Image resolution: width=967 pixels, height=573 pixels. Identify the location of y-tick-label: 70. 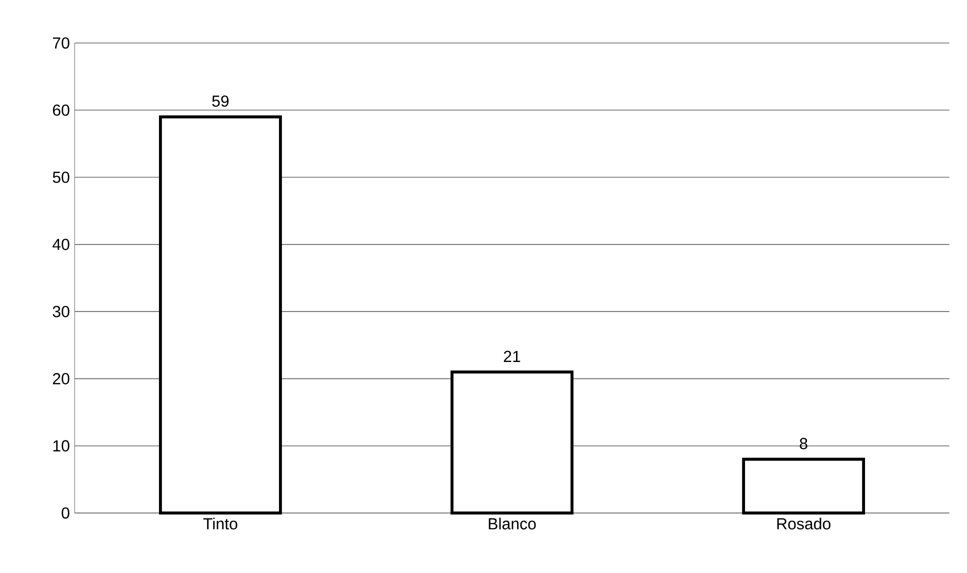
(61, 43).